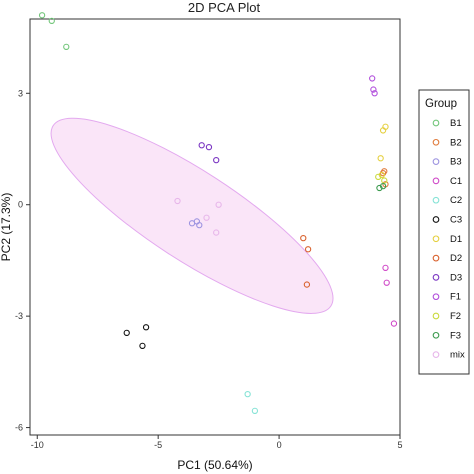 Image resolution: width=474 pixels, height=474 pixels. Describe the element at coordinates (22, 260) in the screenshot. I see `y-axis: -6 -3 0 3` at that location.